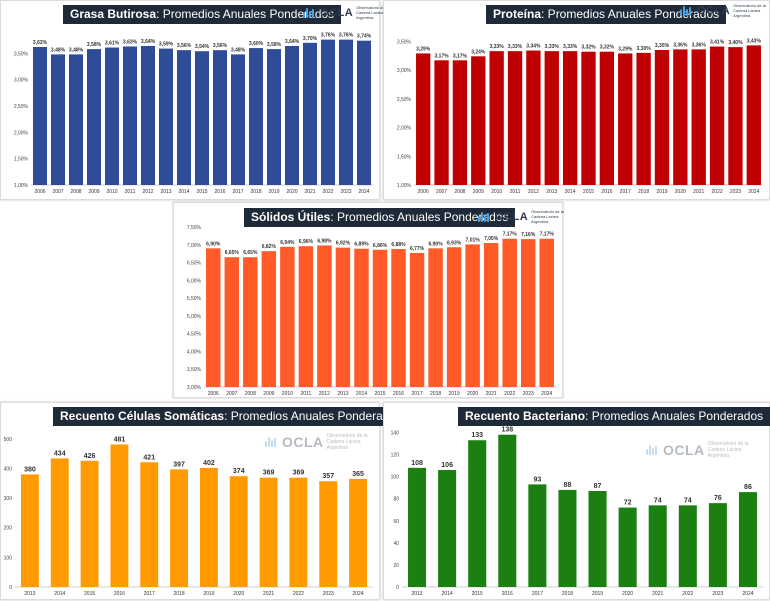 The height and width of the screenshot is (601, 770). What do you see at coordinates (179, 464) in the screenshot?
I see `value-label: 397` at bounding box center [179, 464].